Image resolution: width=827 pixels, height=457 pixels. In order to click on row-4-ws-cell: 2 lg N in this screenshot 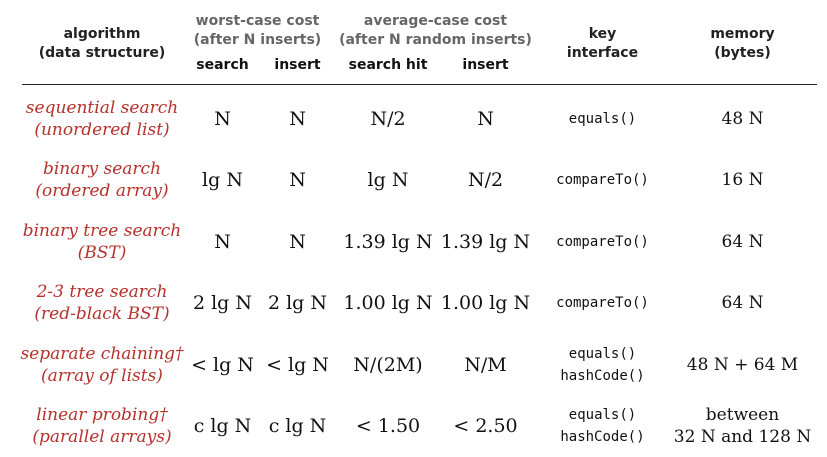, I will do `click(222, 304)`.